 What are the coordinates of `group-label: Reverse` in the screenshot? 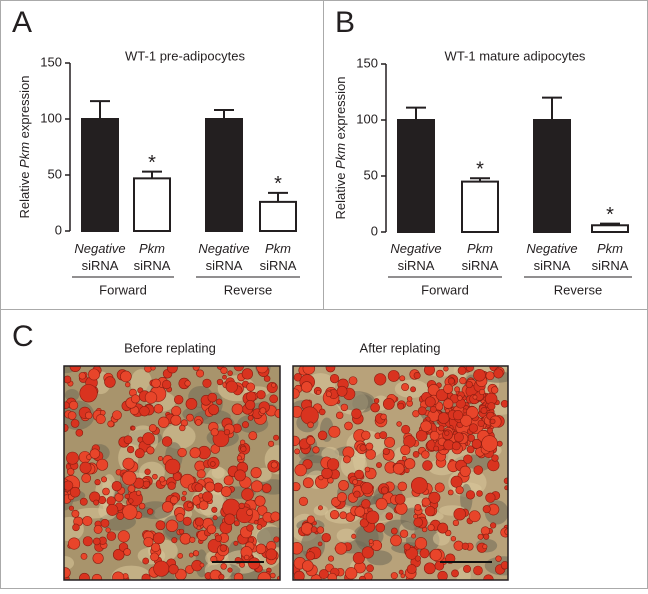 It's located at (248, 289).